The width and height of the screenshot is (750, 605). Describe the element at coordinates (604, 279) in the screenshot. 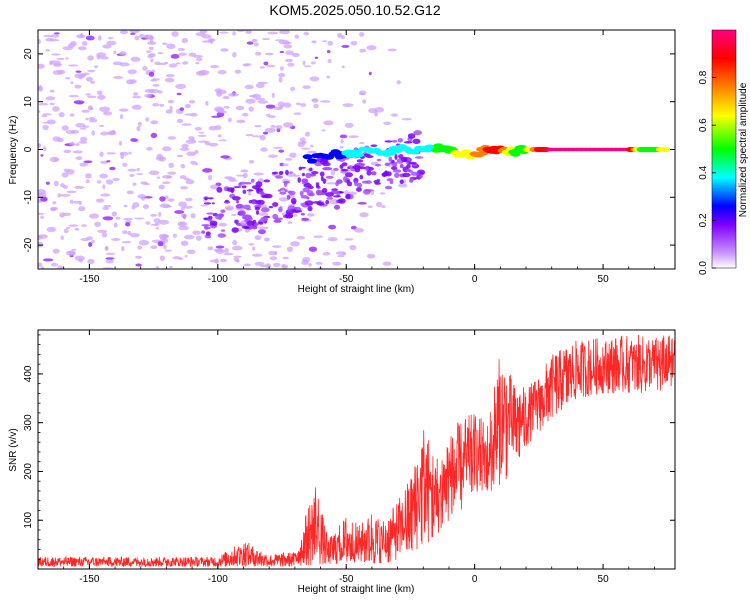

I see `x-tick-label: 50` at that location.